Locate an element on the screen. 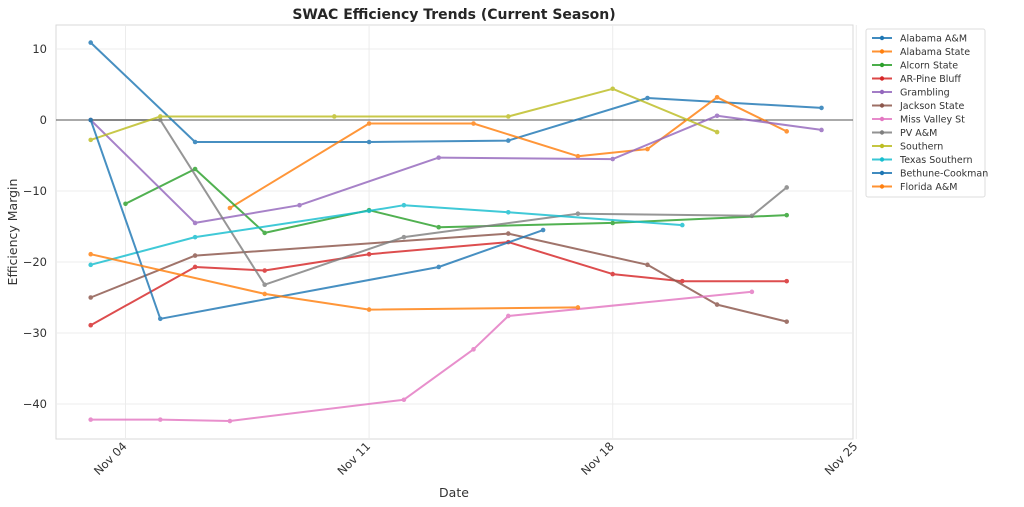 The image size is (1024, 507). y-tick-label: −40 is located at coordinates (35, 404).